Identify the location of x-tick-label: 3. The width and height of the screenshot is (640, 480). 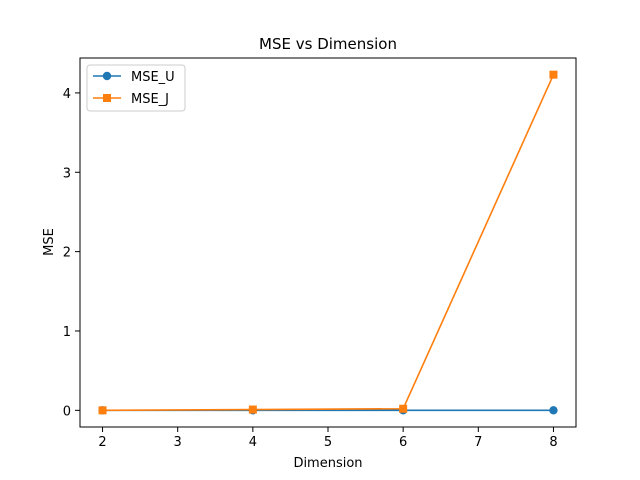
(178, 442).